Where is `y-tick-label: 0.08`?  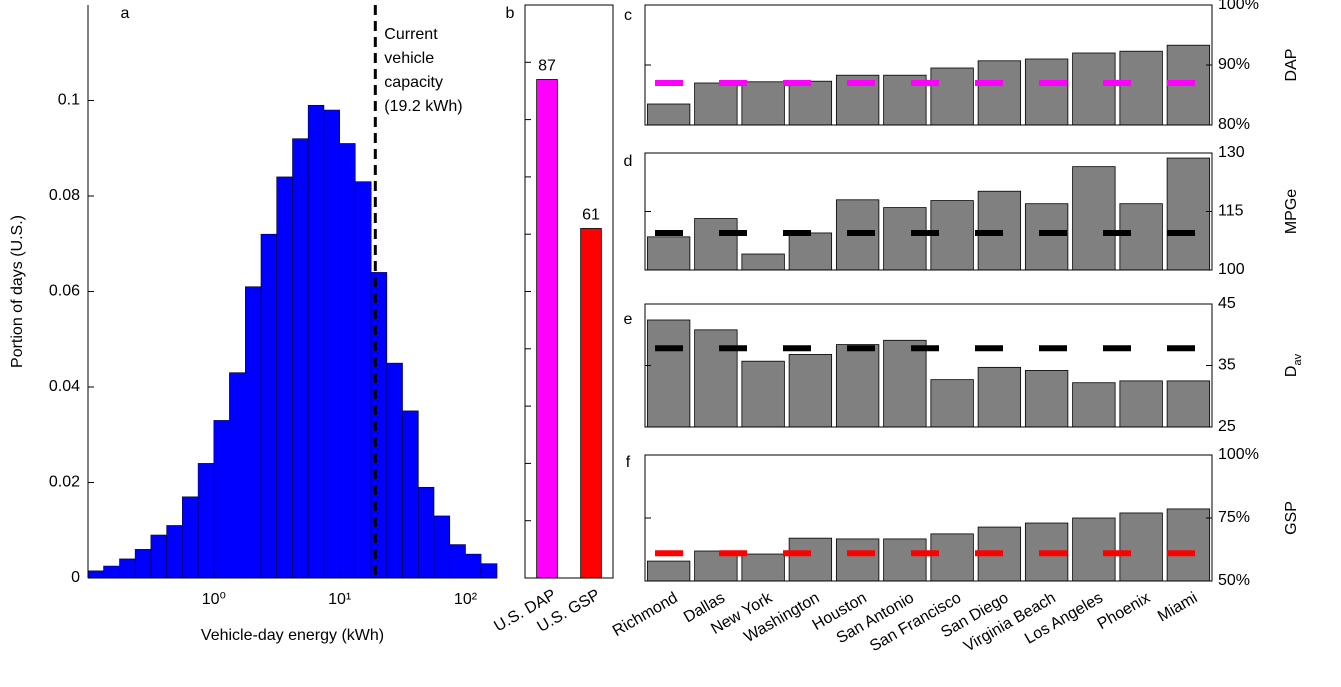
y-tick-label: 0.08 is located at coordinates (64, 195).